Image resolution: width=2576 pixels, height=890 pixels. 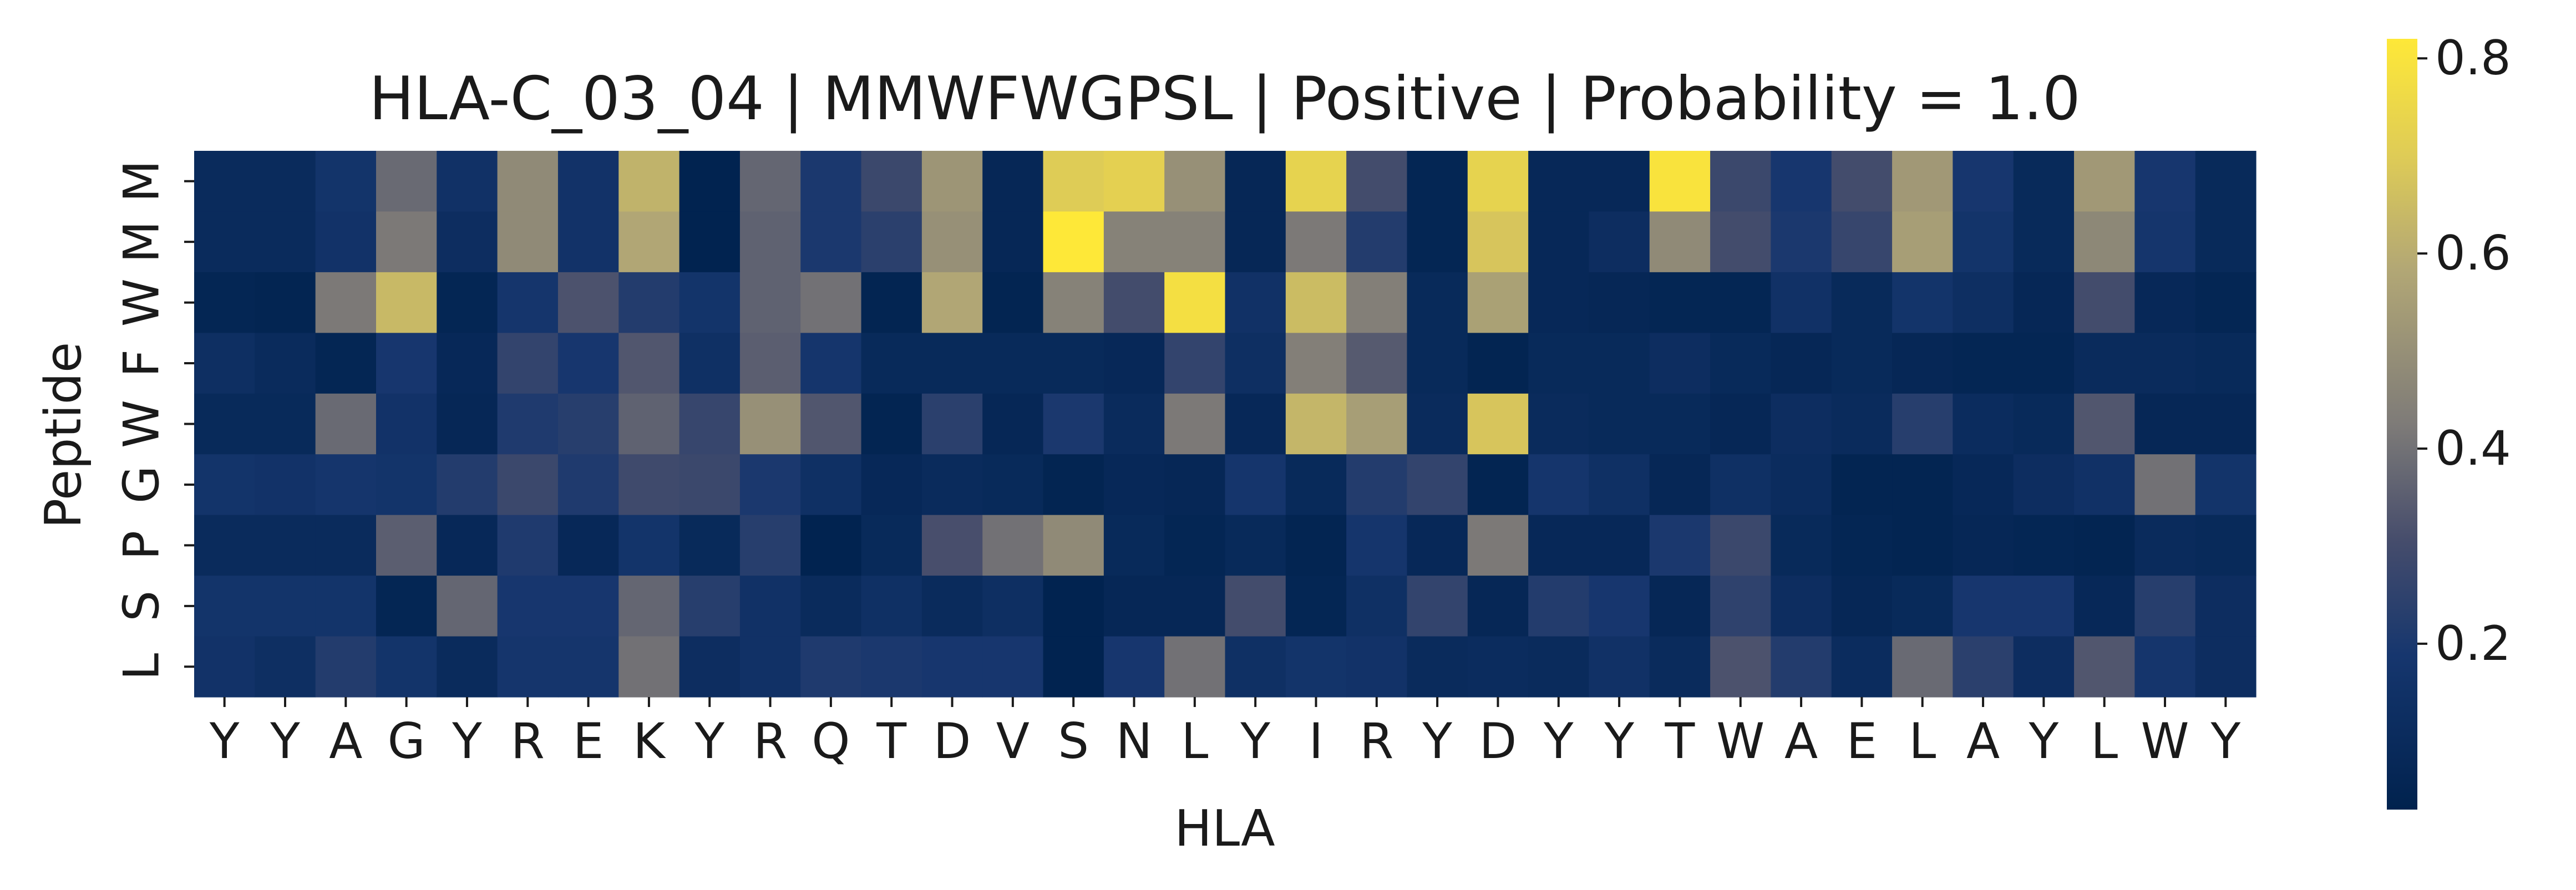 What do you see at coordinates (141, 424) in the screenshot?
I see `y-tick-label: W` at bounding box center [141, 424].